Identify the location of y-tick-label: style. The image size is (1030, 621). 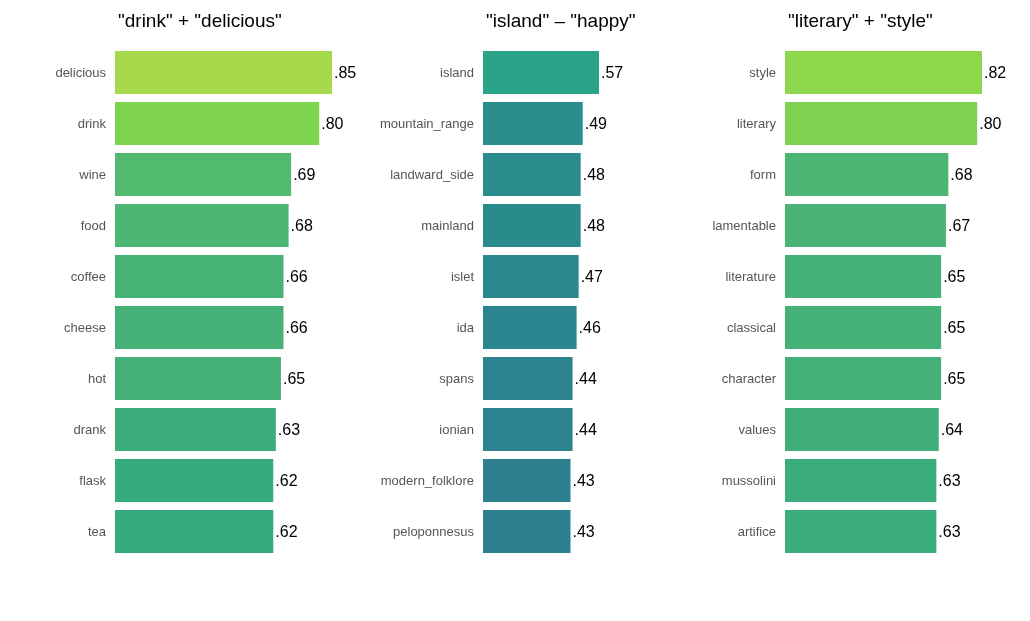
(762, 72).